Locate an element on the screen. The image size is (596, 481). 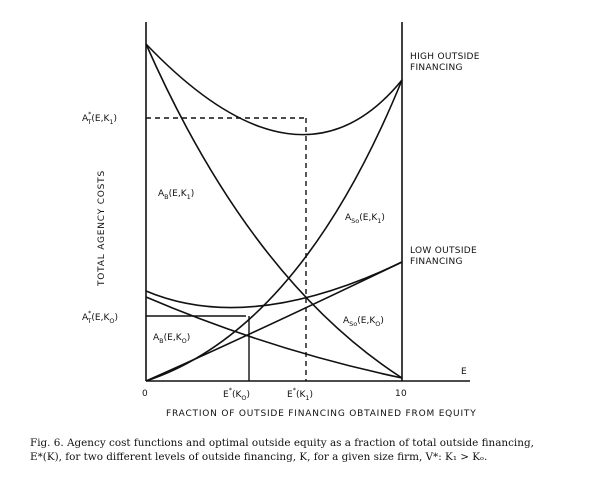
marker-e-k0: E*(KO) is located at coordinates (236, 394).